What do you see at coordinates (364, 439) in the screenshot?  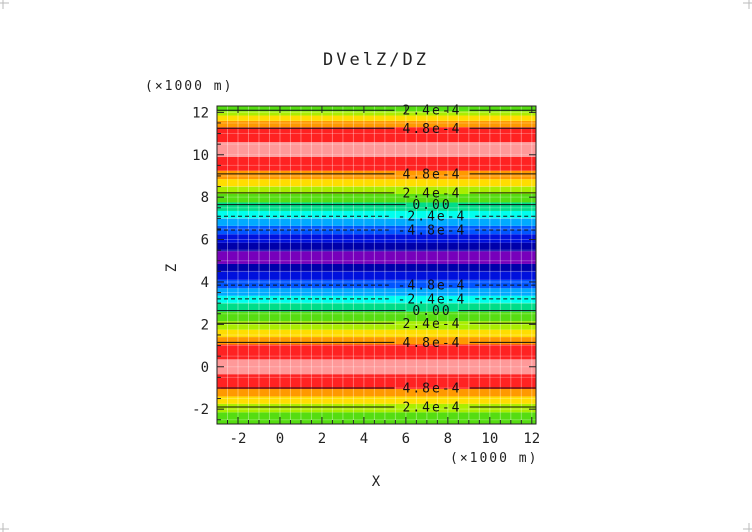 I see `x-tick-label: 4` at bounding box center [364, 439].